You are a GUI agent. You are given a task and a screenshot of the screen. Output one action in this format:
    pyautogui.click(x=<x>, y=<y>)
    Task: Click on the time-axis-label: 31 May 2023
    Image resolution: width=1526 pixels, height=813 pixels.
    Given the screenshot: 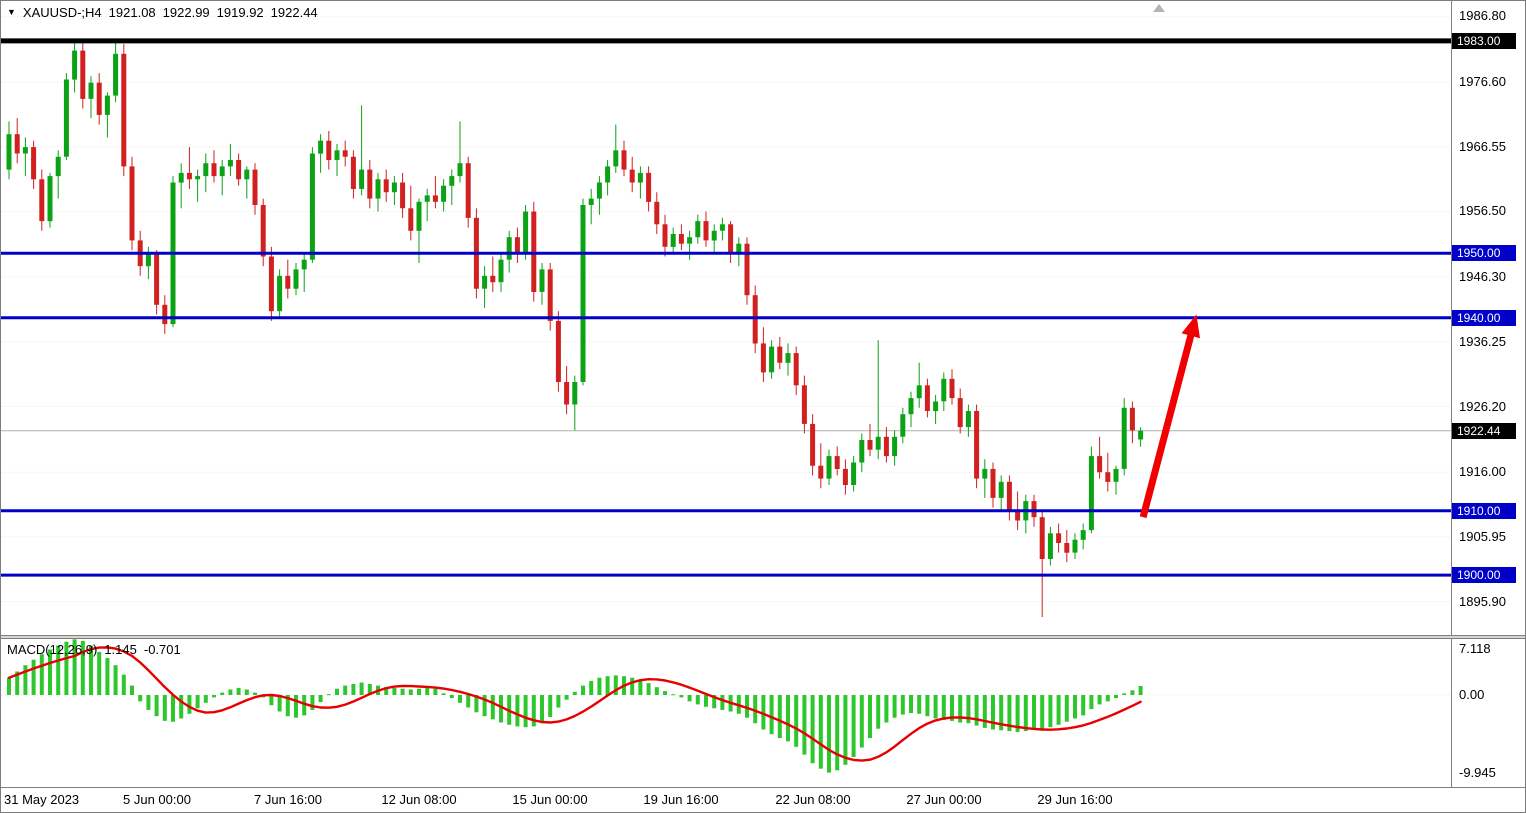 What is the action you would take?
    pyautogui.click(x=42, y=799)
    